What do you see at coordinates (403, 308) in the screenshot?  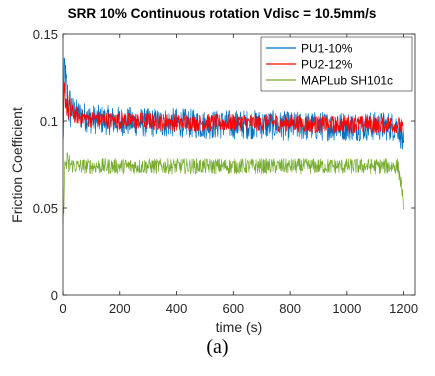 I see `x-tick-label: 1200` at bounding box center [403, 308].